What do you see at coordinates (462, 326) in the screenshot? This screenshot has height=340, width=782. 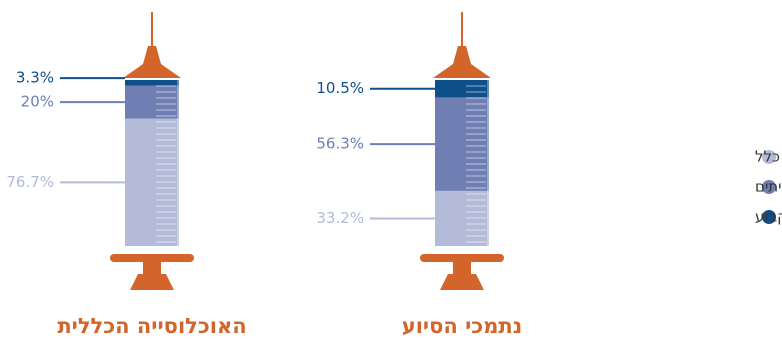 I see `category-title: נתמכי הסיוע` at bounding box center [462, 326].